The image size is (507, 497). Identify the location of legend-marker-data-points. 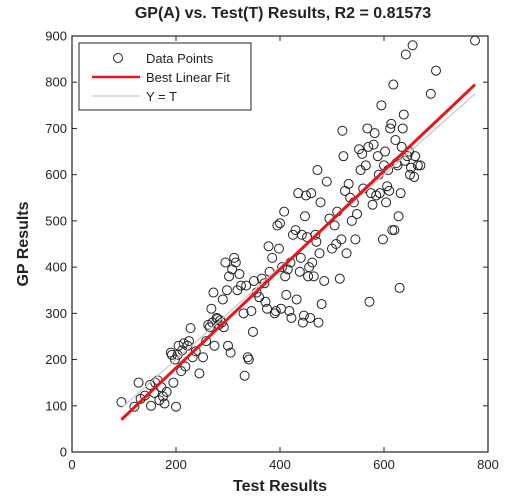
(118, 58).